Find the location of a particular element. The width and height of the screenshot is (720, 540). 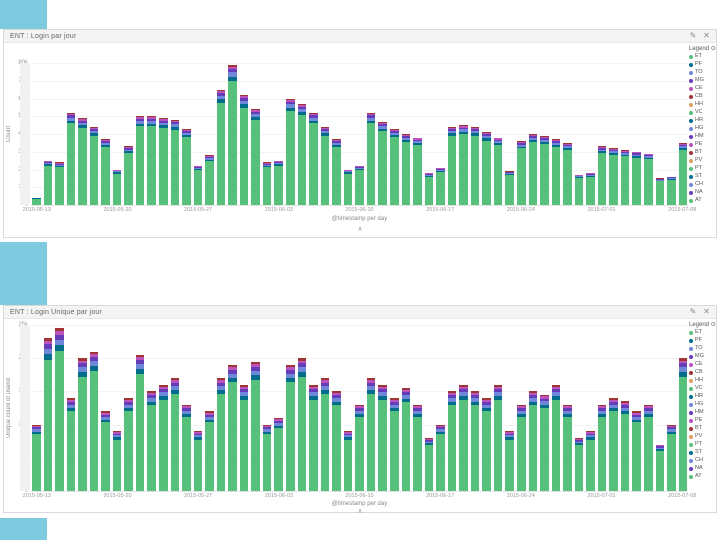

legend-item: CH is located at coordinates (701, 185).